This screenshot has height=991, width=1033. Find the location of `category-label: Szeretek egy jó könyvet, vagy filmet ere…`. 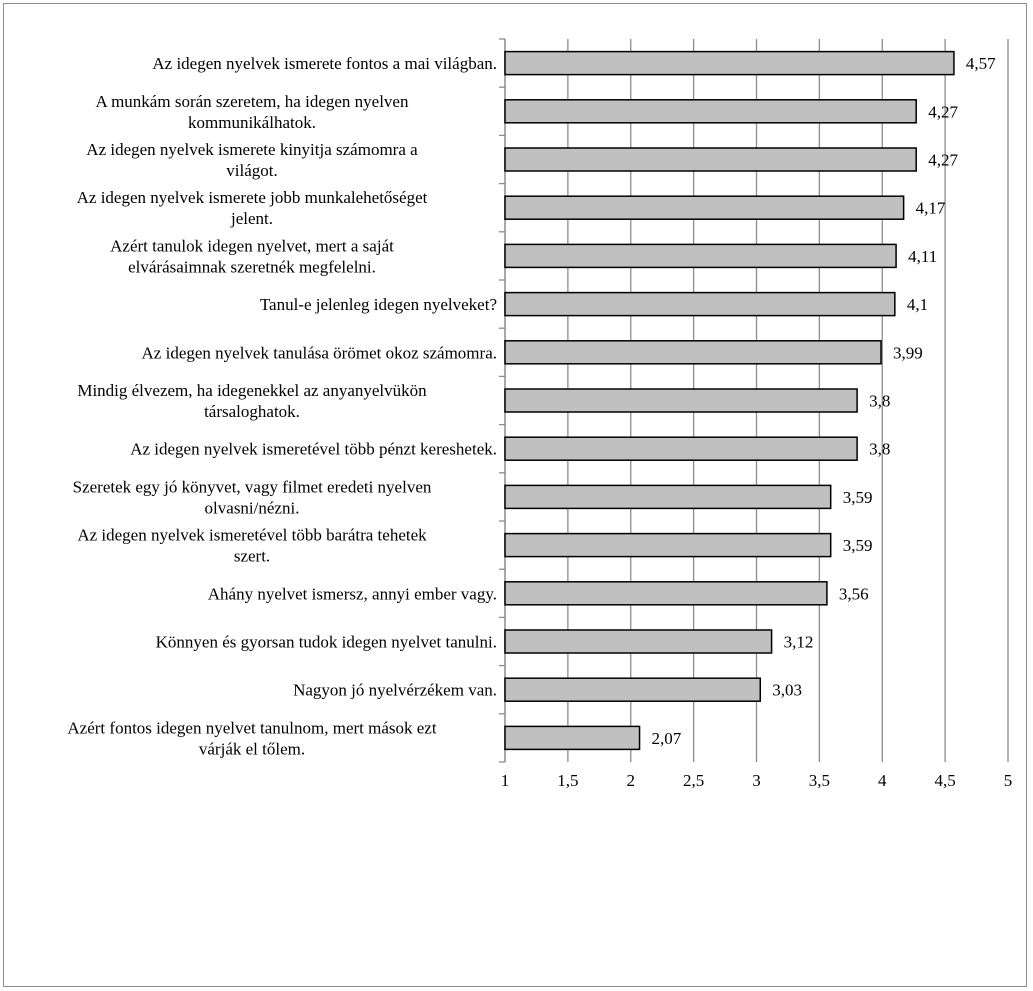

category-label: Szeretek egy jó könyvet, vagy filmet ere… is located at coordinates (252, 497).